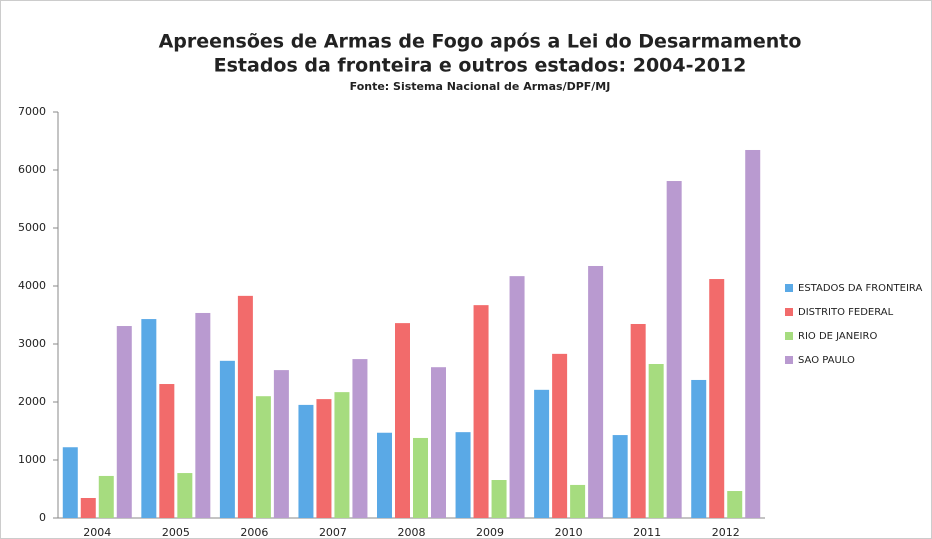 The image size is (932, 539). What do you see at coordinates (826, 360) in the screenshot?
I see `legend-label: SAO PAULO` at bounding box center [826, 360].